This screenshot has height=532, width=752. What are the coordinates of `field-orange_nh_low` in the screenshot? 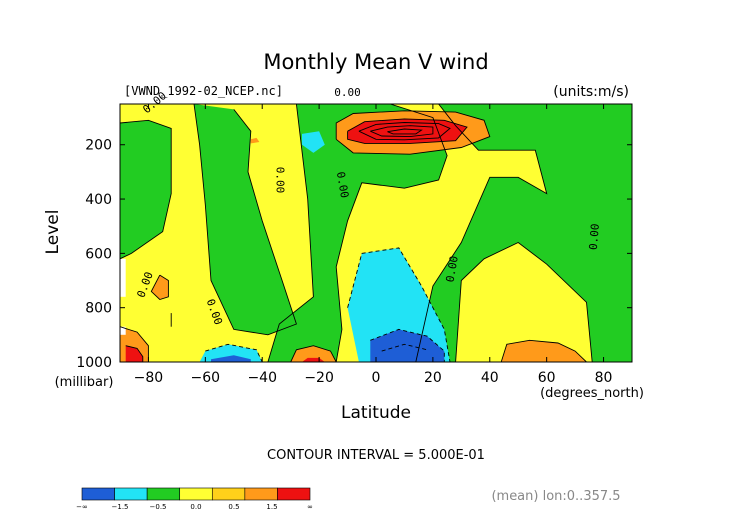 It's located at (544, 351).